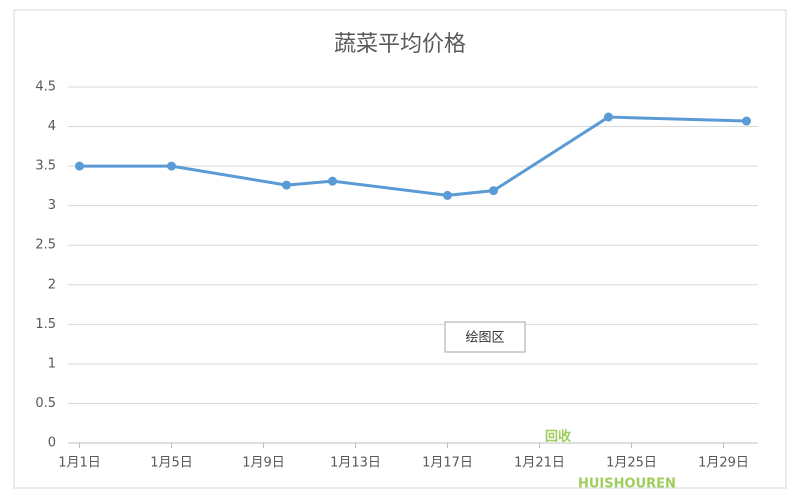 This screenshot has height=500, width=800. I want to click on chart-title: 蔬菜平均价格, so click(400, 44).